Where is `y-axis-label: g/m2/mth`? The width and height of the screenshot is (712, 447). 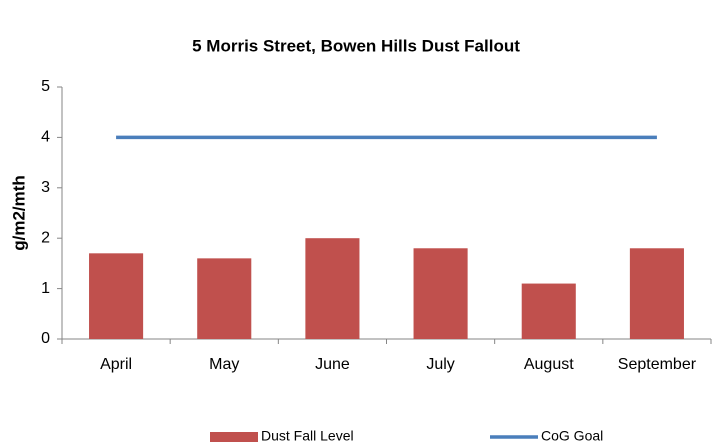 y-axis-label: g/m2/mth is located at coordinates (18, 213).